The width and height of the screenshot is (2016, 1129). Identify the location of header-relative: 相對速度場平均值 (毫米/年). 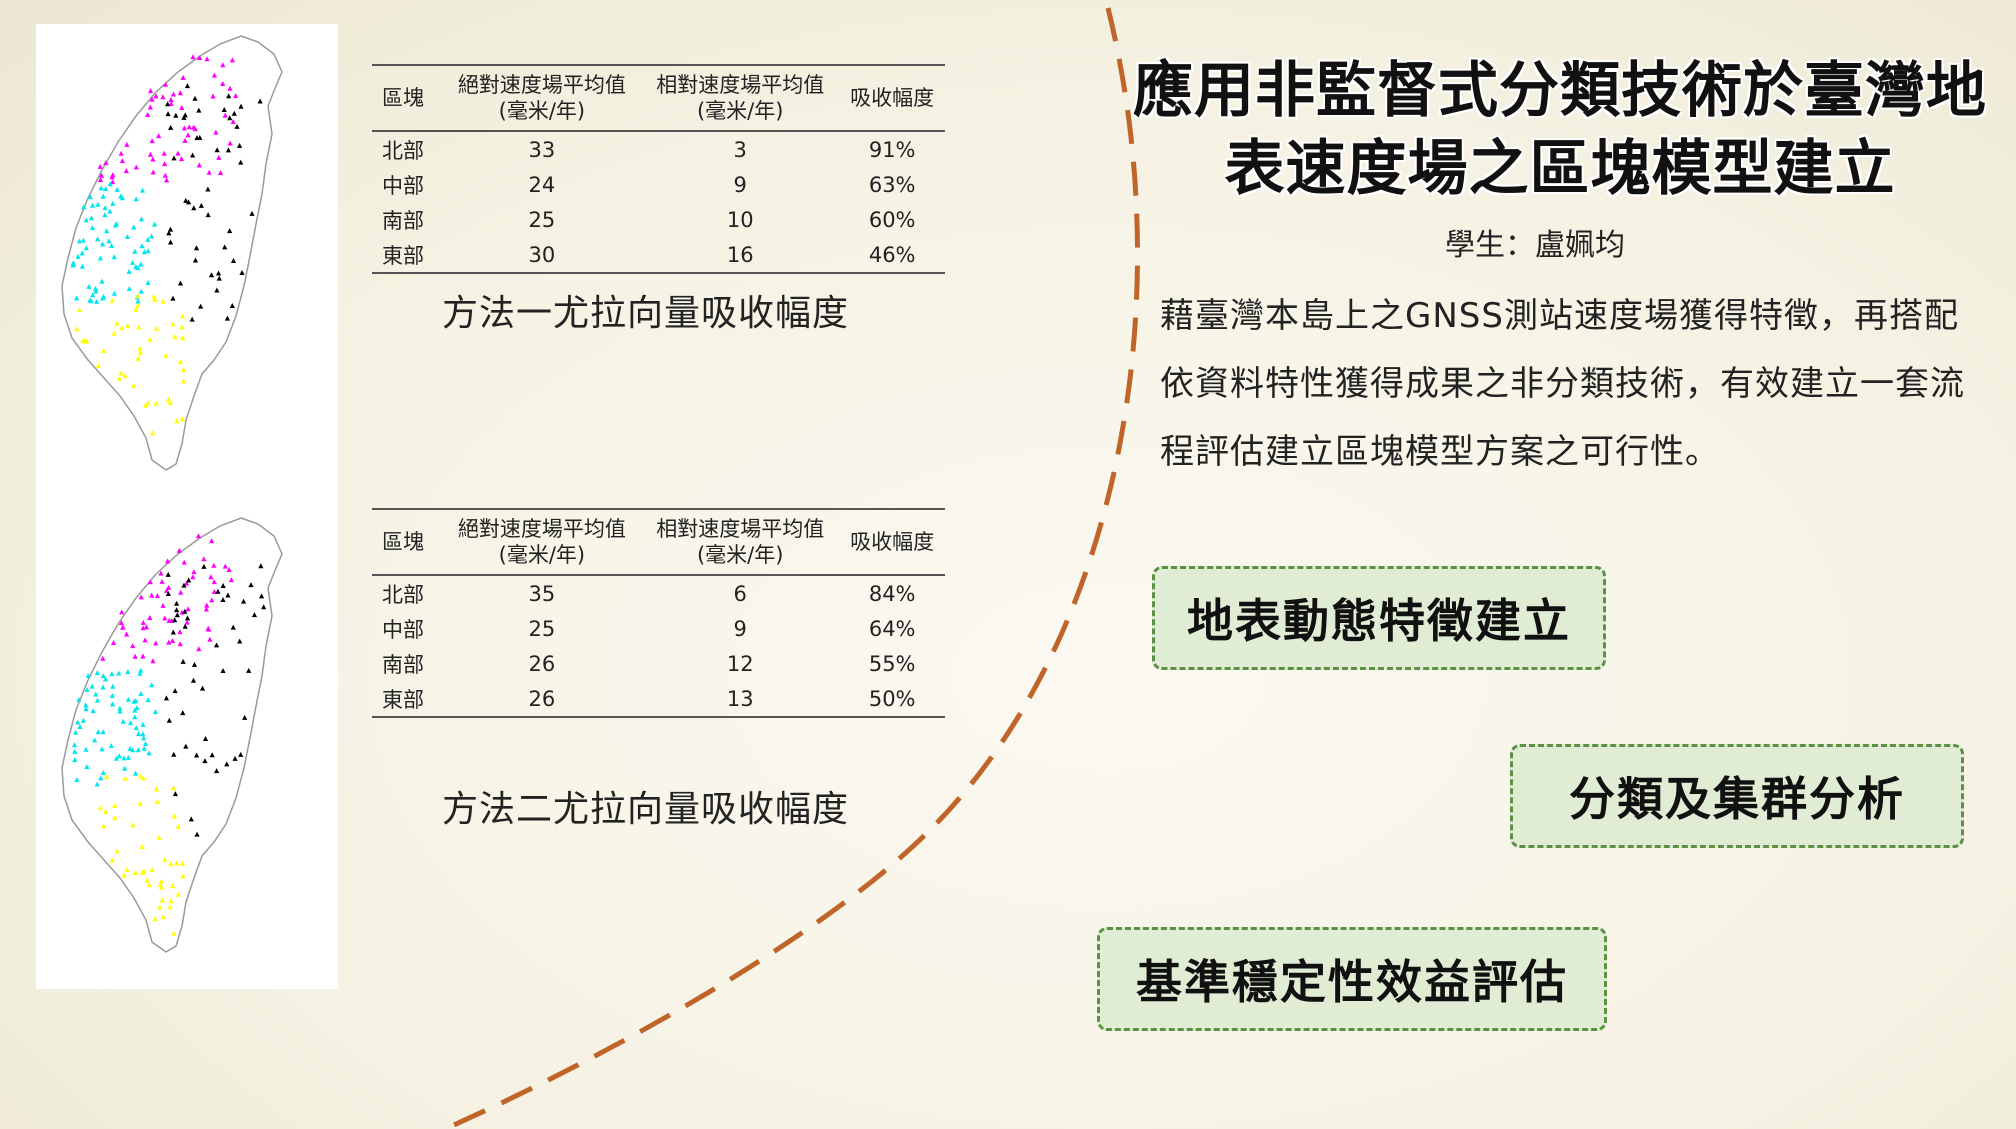
(740, 98).